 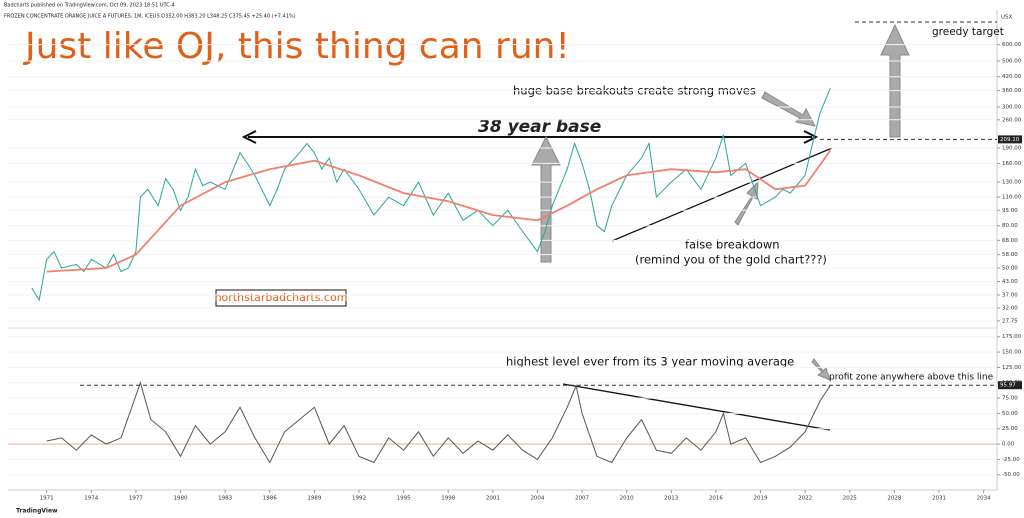 I want to click on y-tick-label: 175.00, so click(x=1012, y=337).